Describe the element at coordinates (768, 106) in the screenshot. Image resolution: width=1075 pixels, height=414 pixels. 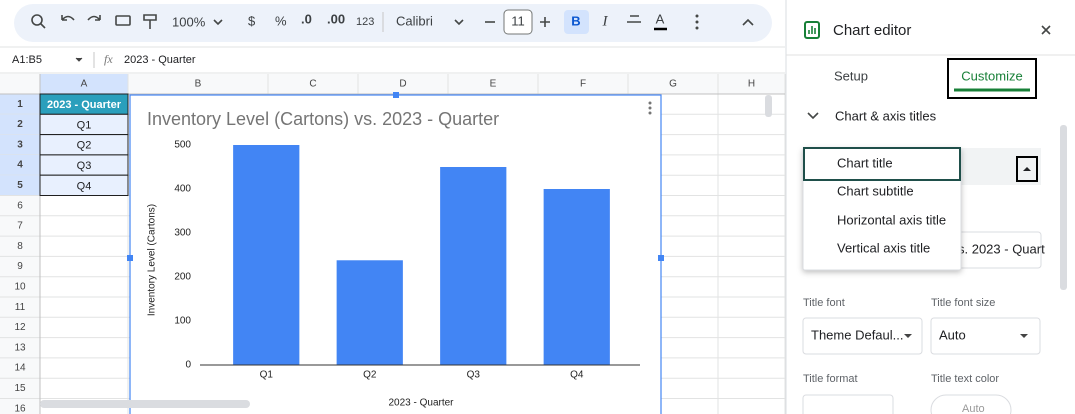
I see `vertical-scrollbar` at that location.